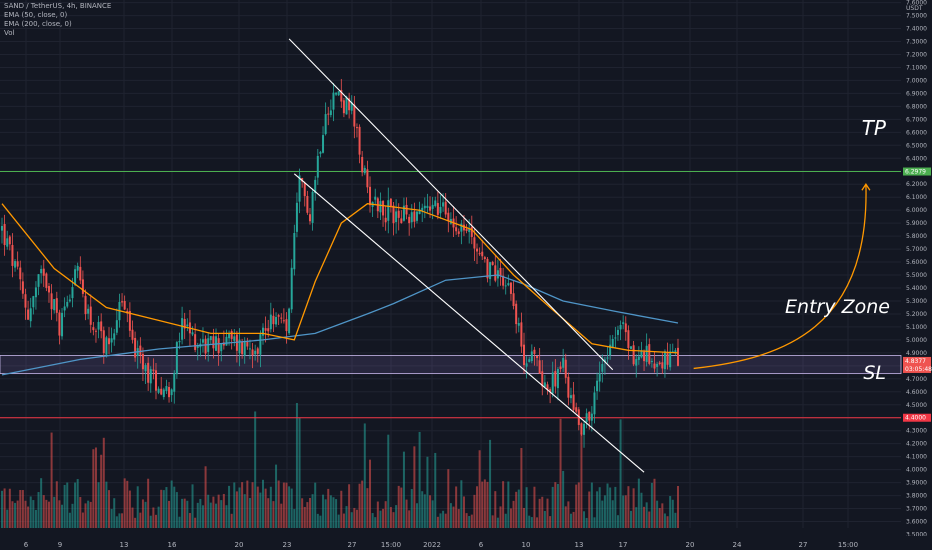 This screenshot has height=550, width=932. What do you see at coordinates (38, 24) in the screenshot?
I see `legend-ema200: EMA (200, close, 0)` at bounding box center [38, 24].